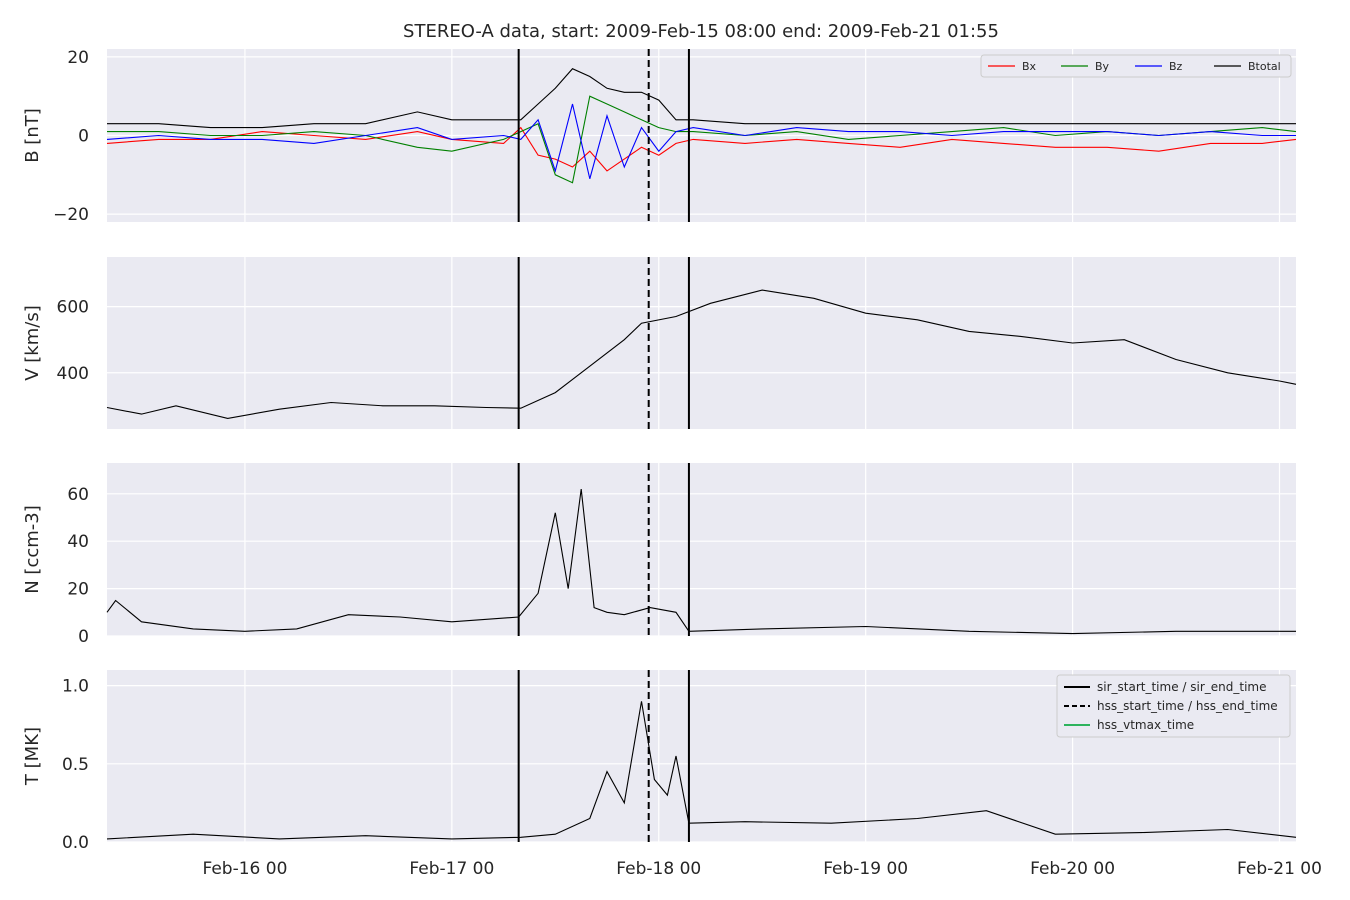 The height and width of the screenshot is (900, 1350). Describe the element at coordinates (701, 149) in the screenshot. I see `series-line-bx` at that location.